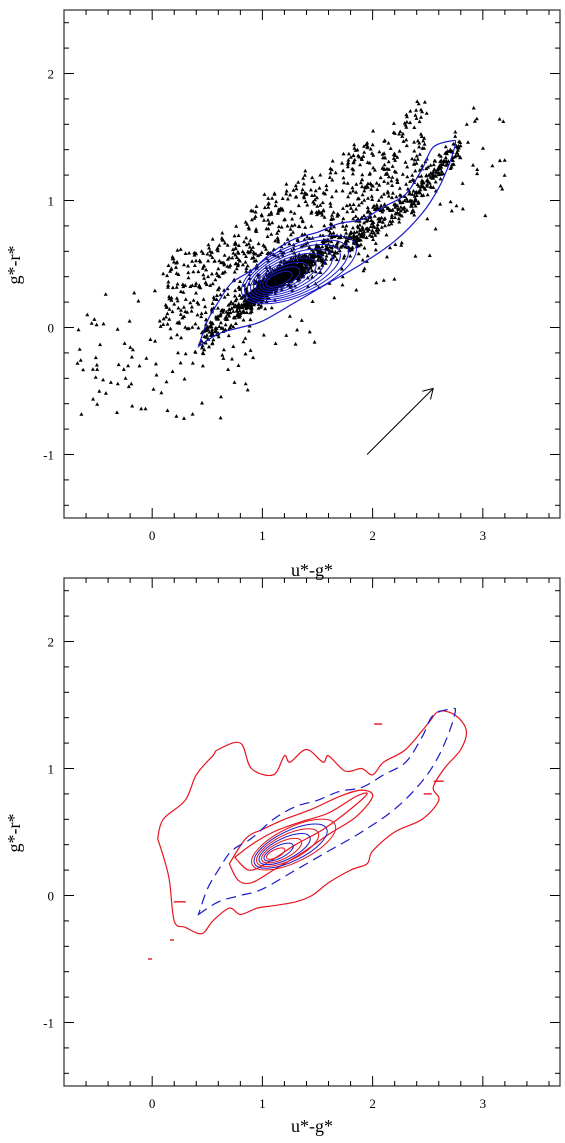 This screenshot has width=565, height=1143. I want to click on density-contour, so click(298, 269).